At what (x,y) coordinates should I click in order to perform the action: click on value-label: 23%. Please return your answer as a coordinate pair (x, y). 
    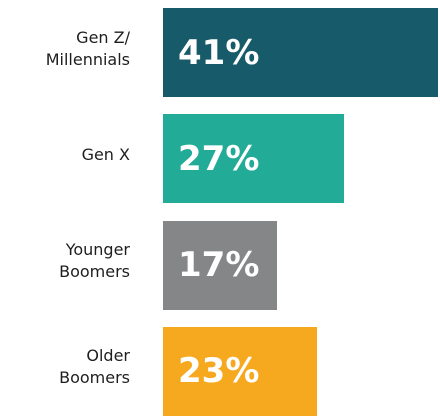
    Looking at the image, I should click on (219, 371).